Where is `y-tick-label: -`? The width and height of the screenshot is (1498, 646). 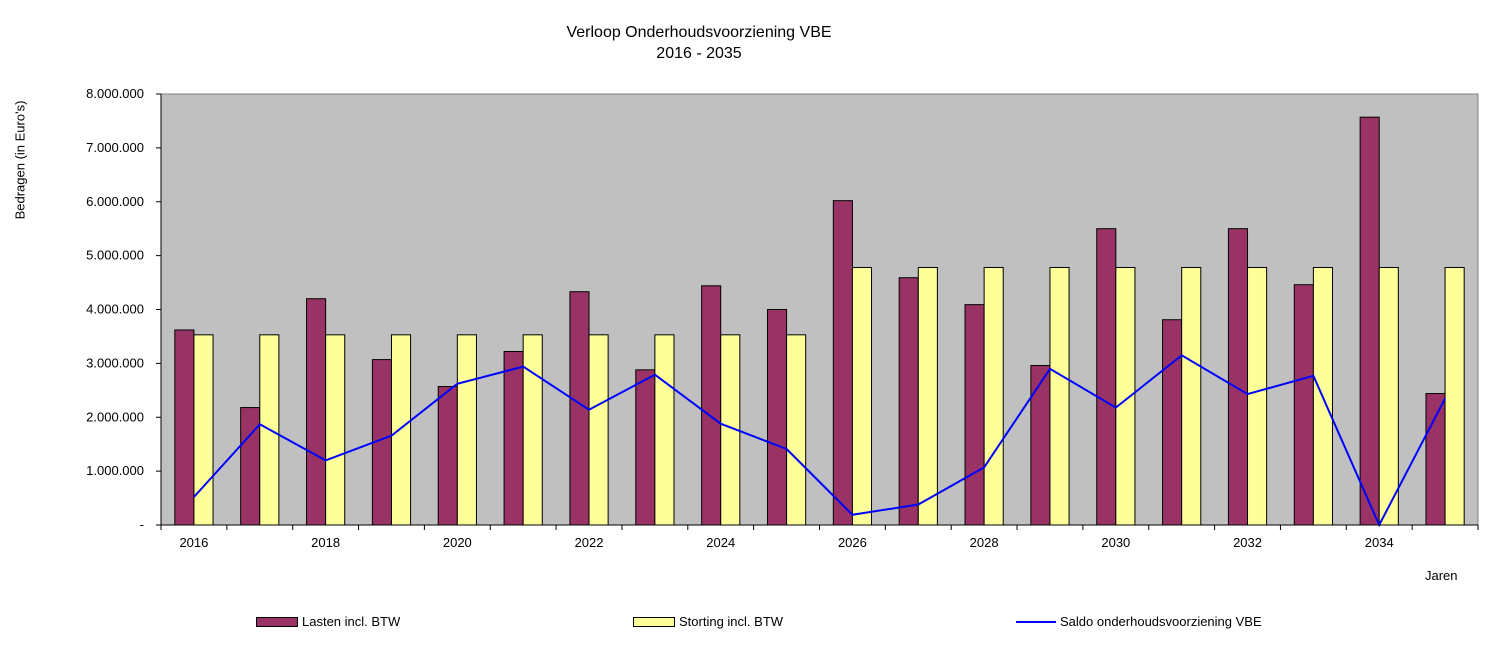 y-tick-label: - is located at coordinates (142, 524).